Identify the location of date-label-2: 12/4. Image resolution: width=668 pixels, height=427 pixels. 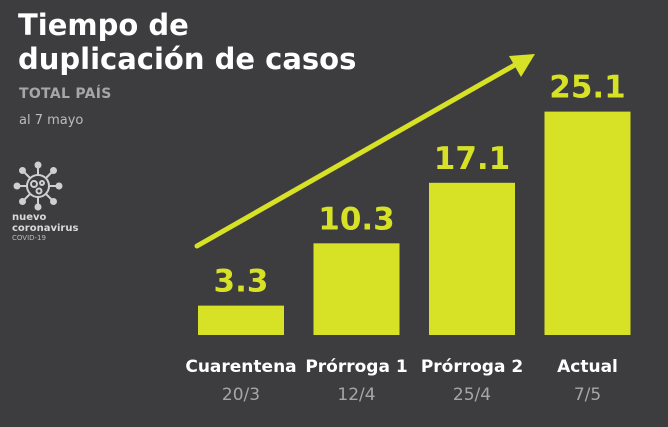
(356, 395).